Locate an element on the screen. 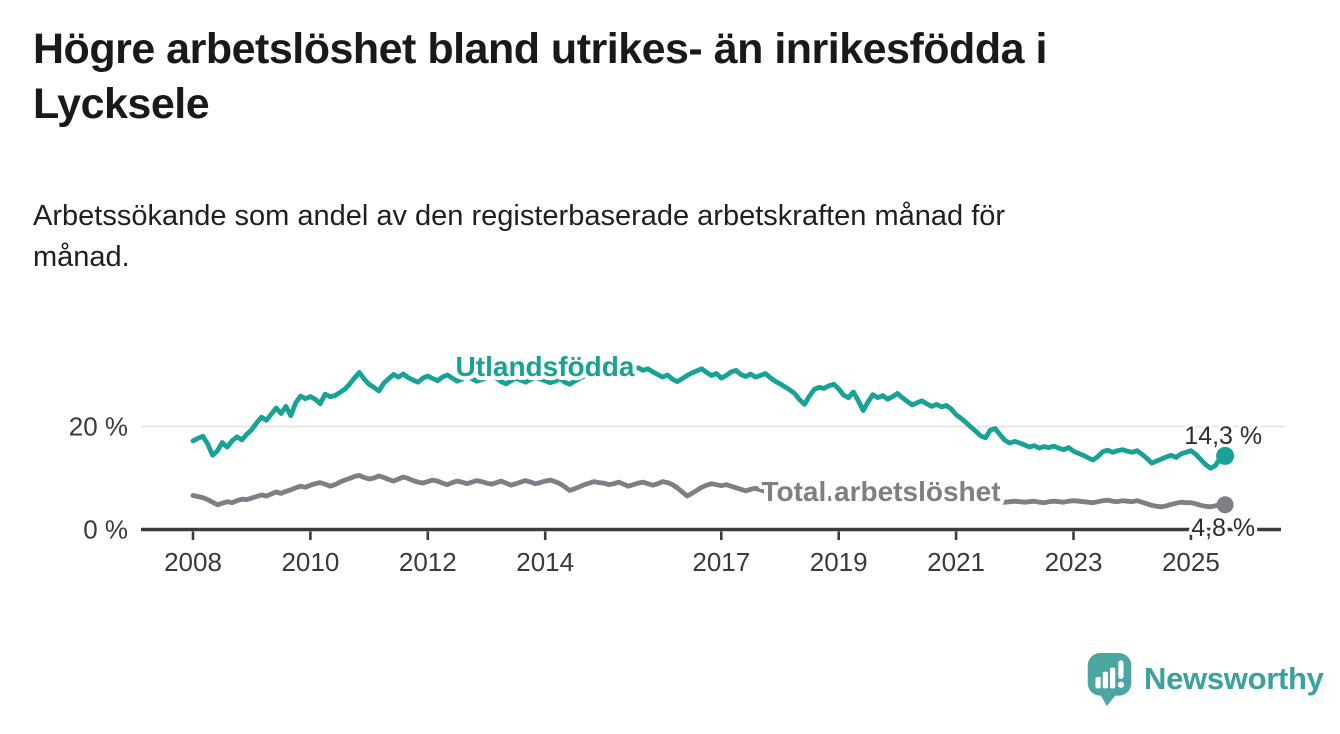 The width and height of the screenshot is (1340, 734). x-axis-tick-label: 2019 is located at coordinates (839, 562).